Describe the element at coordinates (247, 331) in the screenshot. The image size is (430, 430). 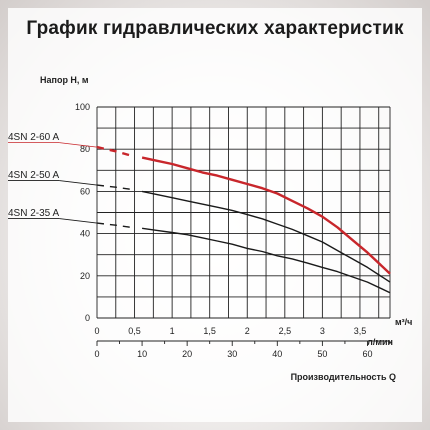
I see `x-tick-label-top: 2` at that location.